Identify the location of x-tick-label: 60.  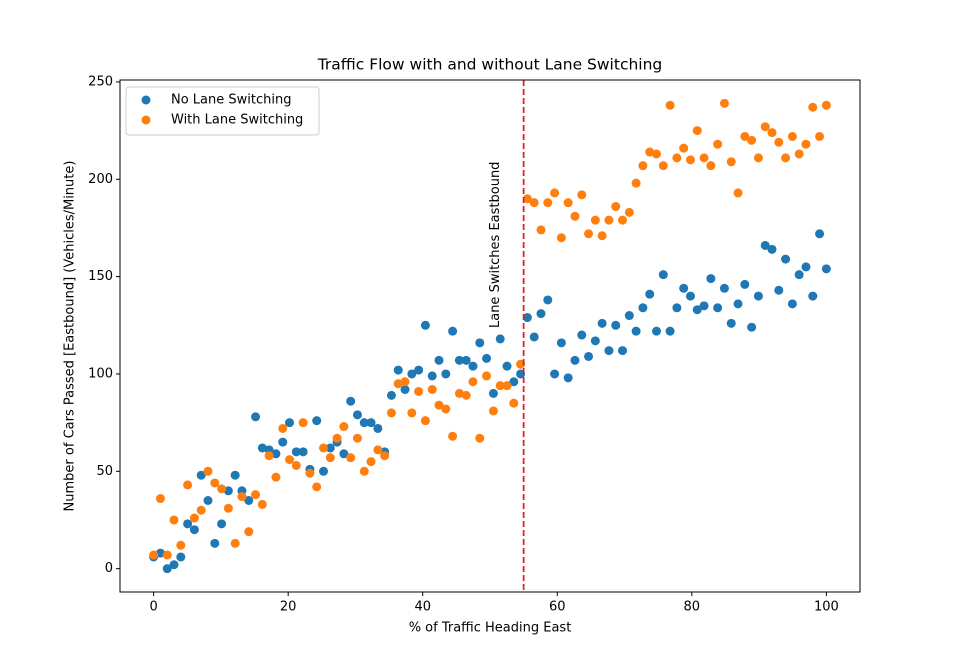
(557, 607).